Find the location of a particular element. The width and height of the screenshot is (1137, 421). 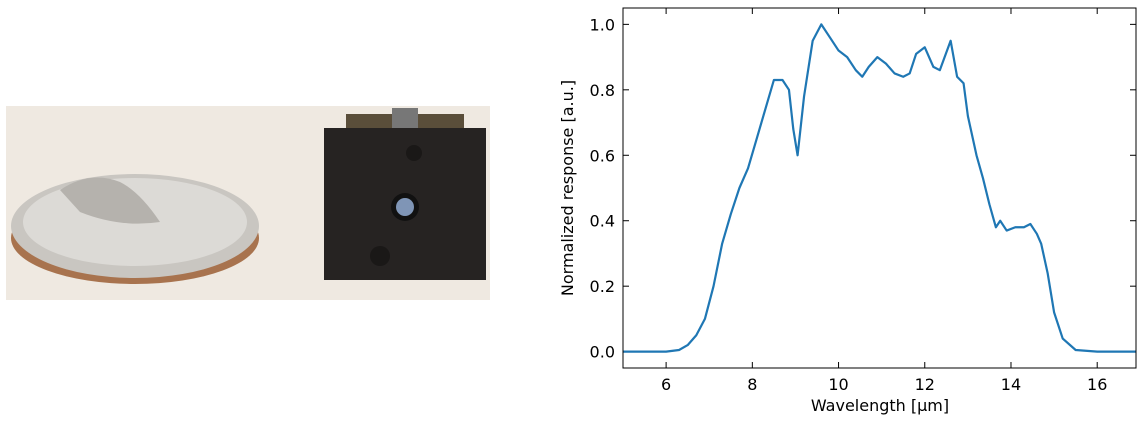

x-tick-label: 10 is located at coordinates (838, 384).